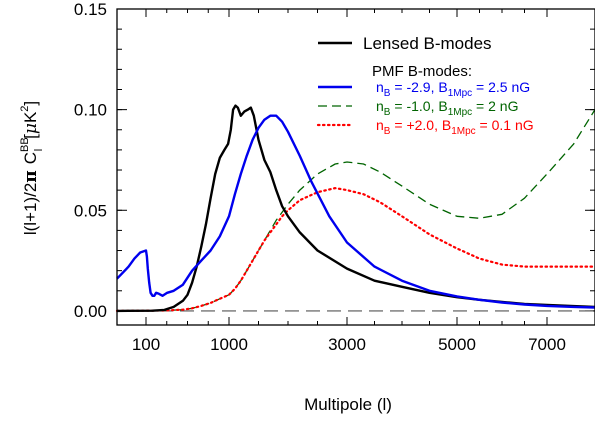 Image resolution: width=595 pixels, height=423 pixels. I want to click on x-tick-labels: 100 1000 3000 5000 7000, so click(349, 344).